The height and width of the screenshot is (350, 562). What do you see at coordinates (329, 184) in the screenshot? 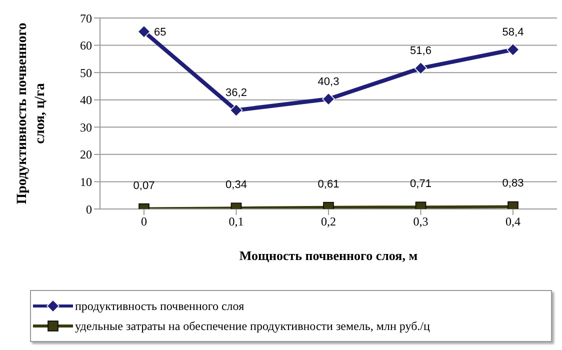
I see `data-label: 0,61` at bounding box center [329, 184].